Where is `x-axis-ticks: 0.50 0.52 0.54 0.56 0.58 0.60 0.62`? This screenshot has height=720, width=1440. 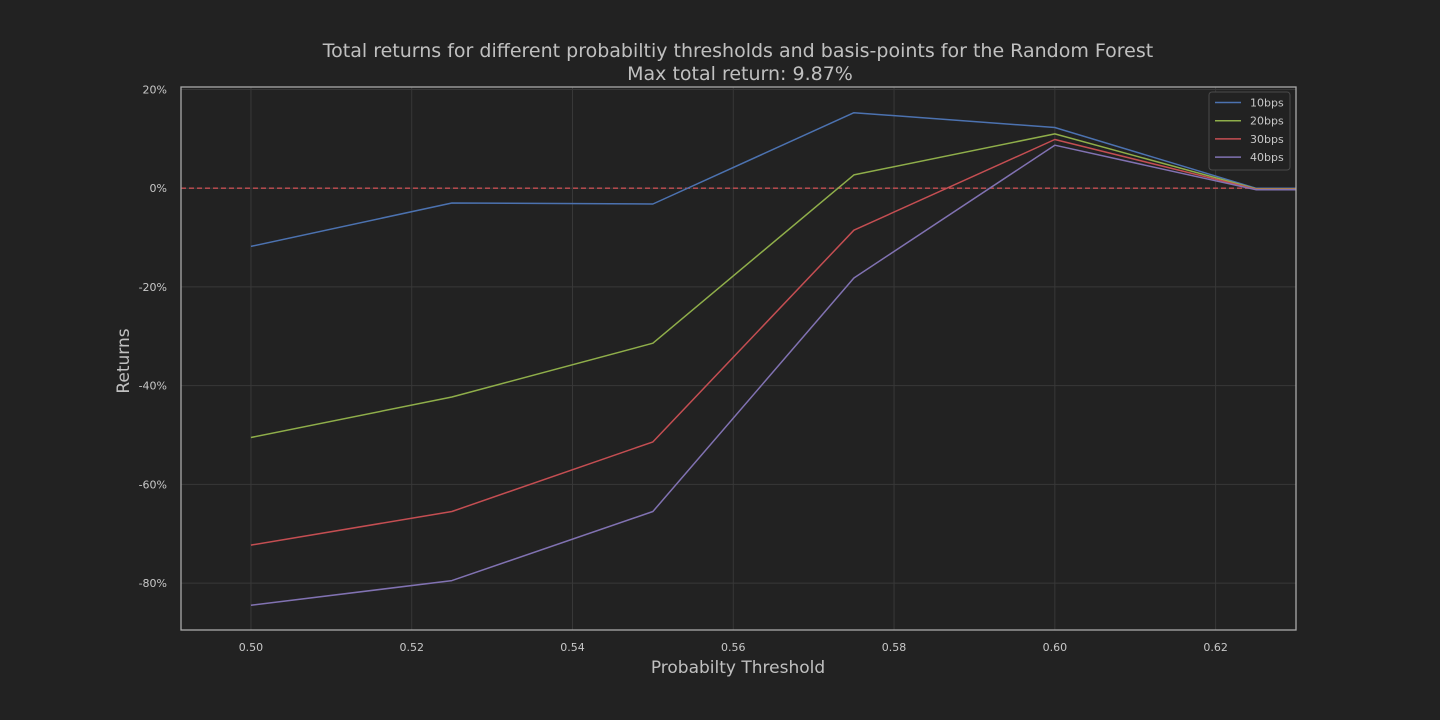 x-axis-ticks: 0.50 0.52 0.54 0.56 0.58 0.60 0.62 is located at coordinates (733, 647).